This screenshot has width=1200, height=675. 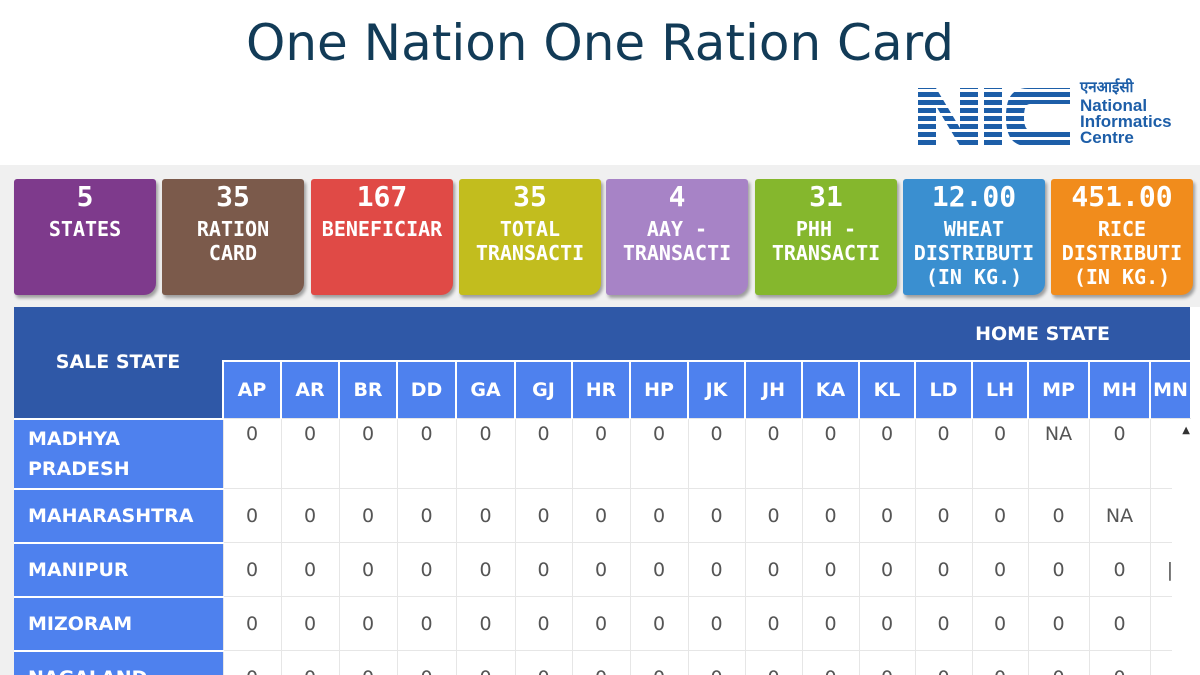 What do you see at coordinates (118, 569) in the screenshot?
I see `sale-state-name: MANIPUR` at bounding box center [118, 569].